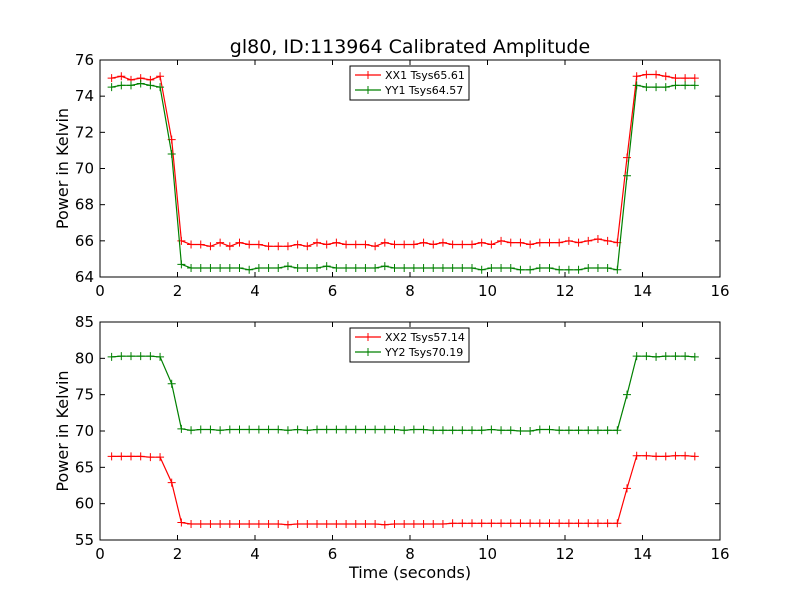 Image resolution: width=800 pixels, height=600 pixels. I want to click on legend-label: YY2 Tsys70.19, so click(423, 352).